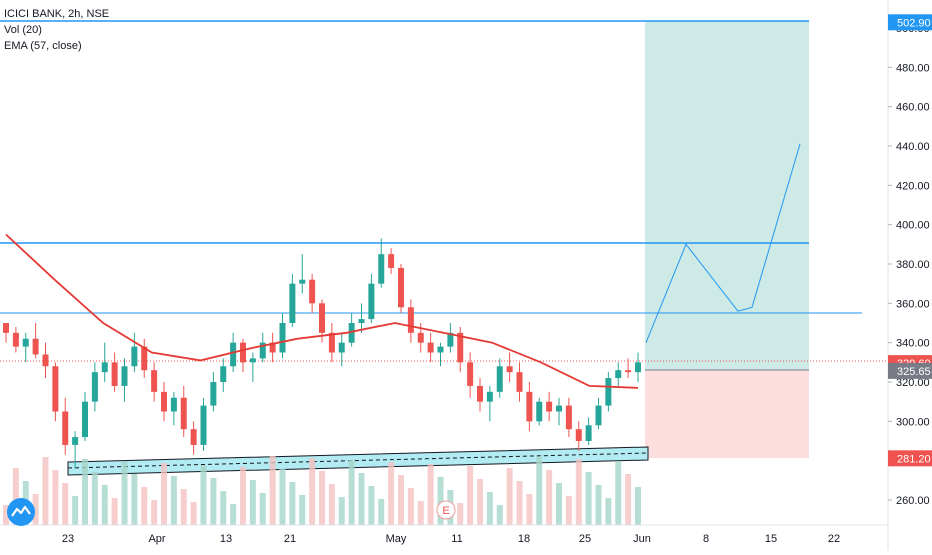 This screenshot has height=555, width=932. What do you see at coordinates (57, 14) in the screenshot?
I see `symbol-title: ICICI BANK, 2h, NSE` at bounding box center [57, 14].